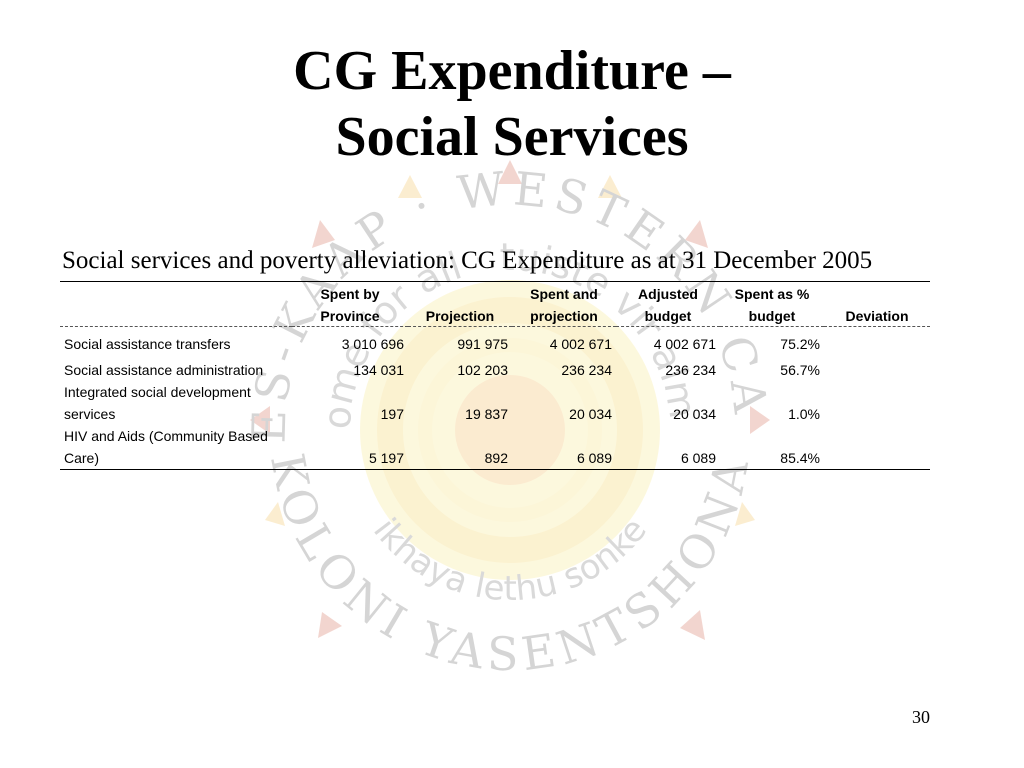 Image resolution: width=1024 pixels, height=768 pixels. What do you see at coordinates (460, 458) in the screenshot?
I see `cell-projection: 892` at bounding box center [460, 458].